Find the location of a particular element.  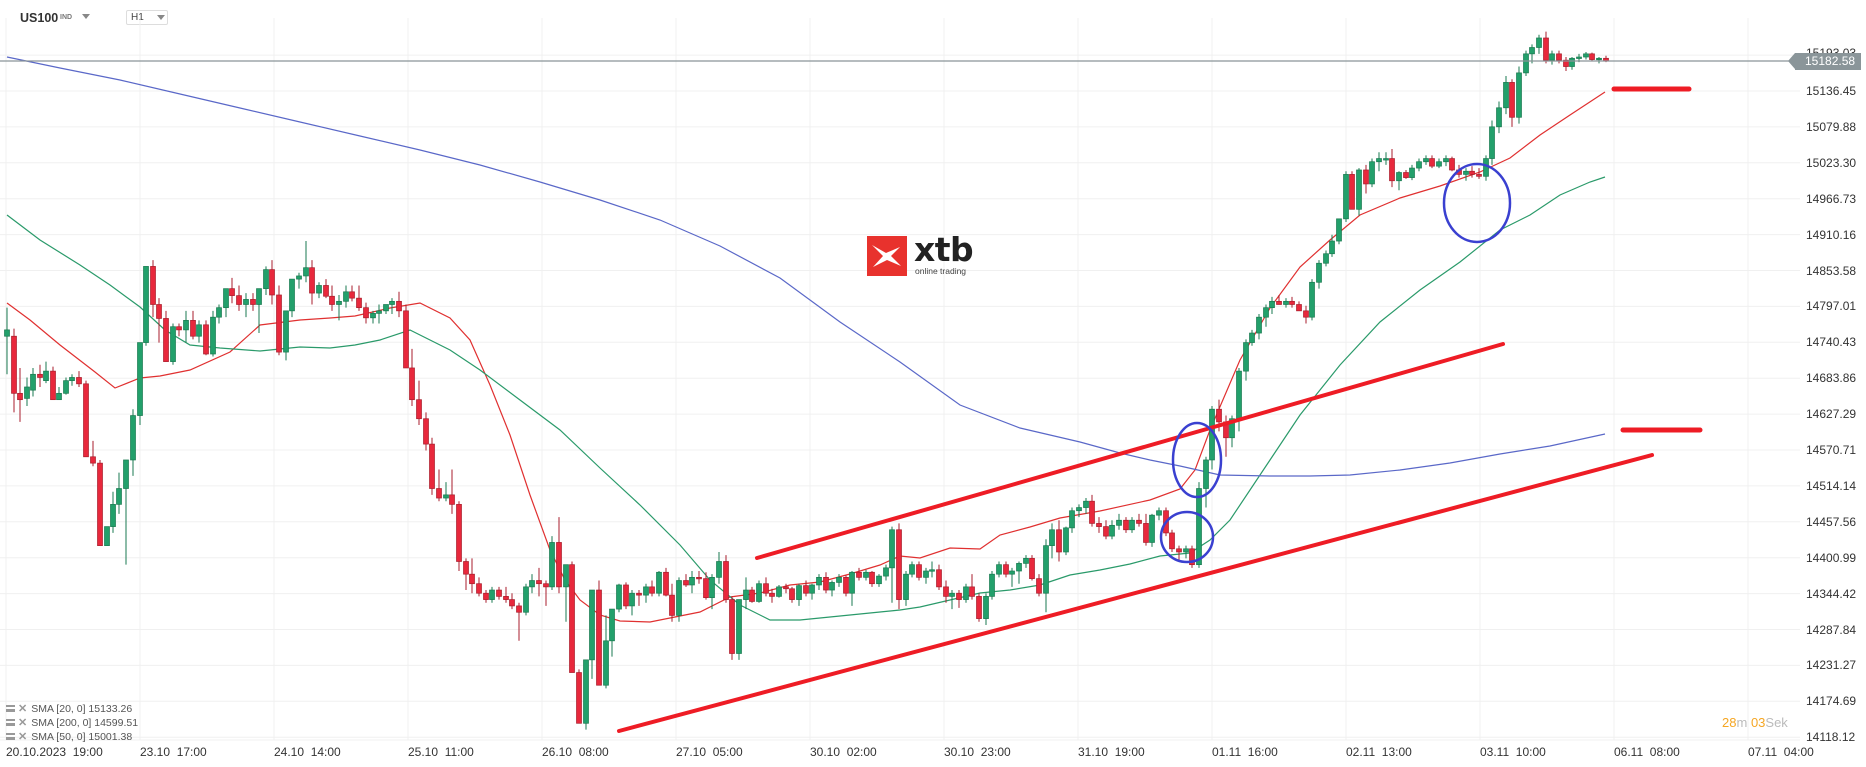

symbol-type-badge: IND is located at coordinates (66, 17).